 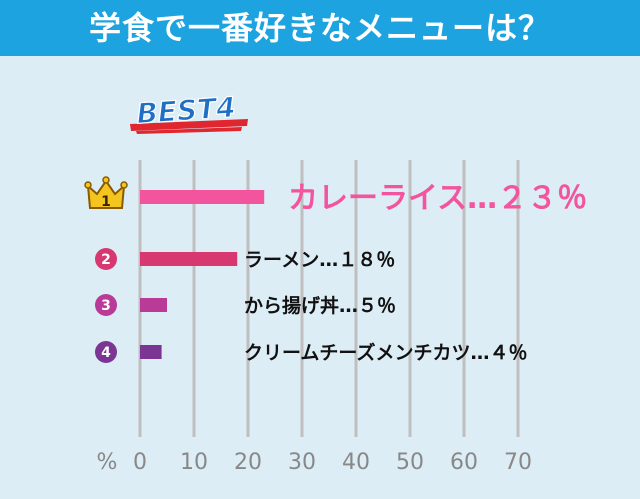 I want to click on rank-circle-icon: 4, so click(x=106, y=352).